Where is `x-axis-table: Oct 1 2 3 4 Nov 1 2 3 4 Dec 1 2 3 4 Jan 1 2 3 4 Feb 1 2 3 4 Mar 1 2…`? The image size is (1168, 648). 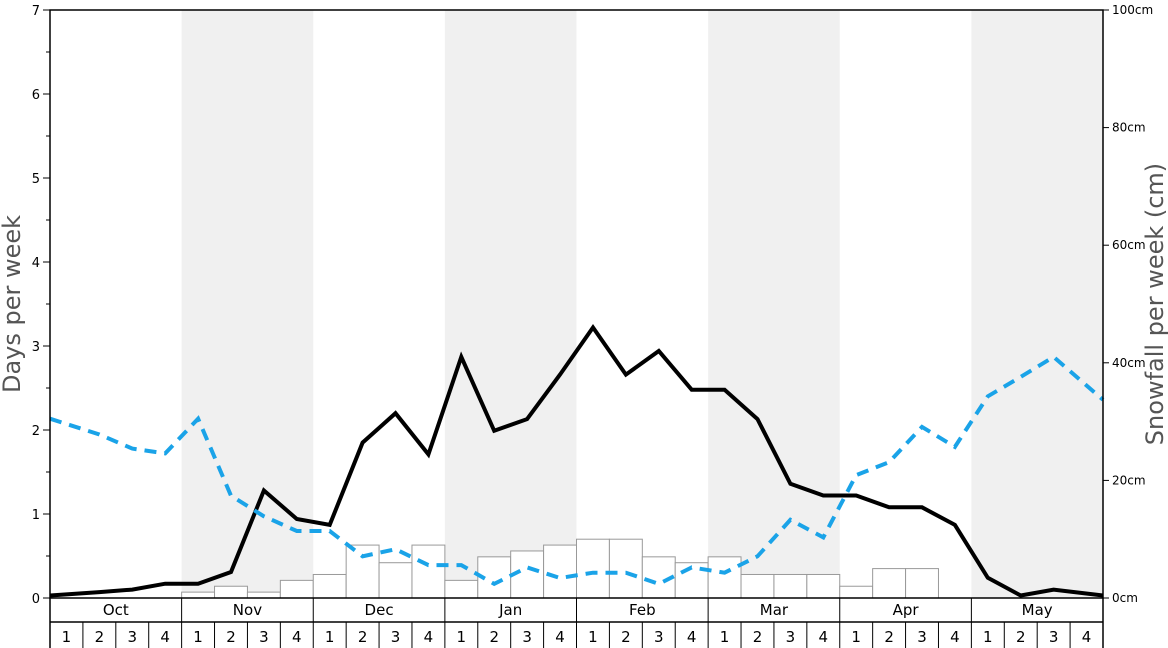
x-axis-table: Oct 1 2 3 4 Nov 1 2 3 4 Dec 1 2 3 4 Jan 1 2 3 4 Feb 1 2 3 4 Mar 1 2… is located at coordinates (576, 623).